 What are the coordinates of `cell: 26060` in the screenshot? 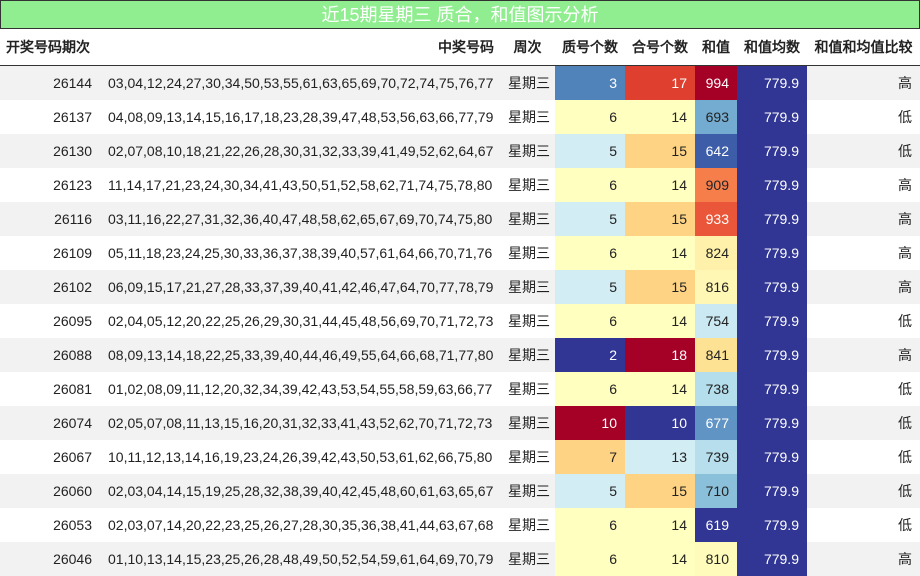 It's located at (50, 491).